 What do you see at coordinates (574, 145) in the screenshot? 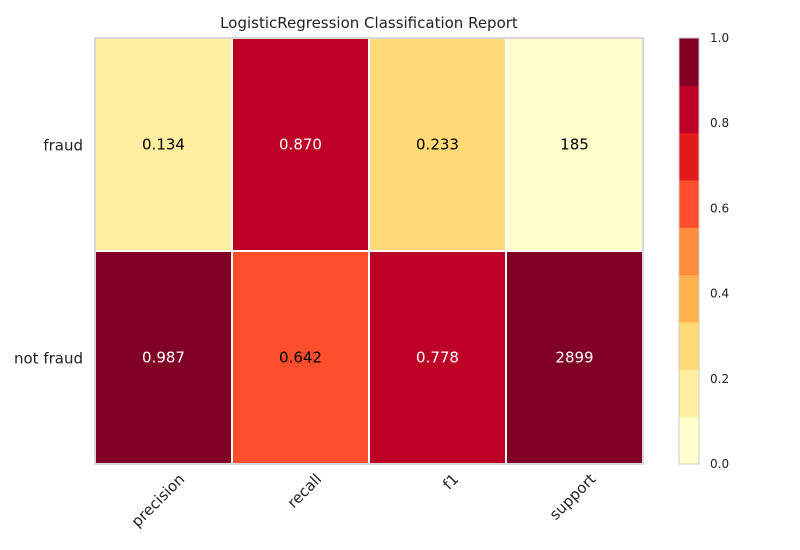
I see `cell-value-label: 185` at bounding box center [574, 145].